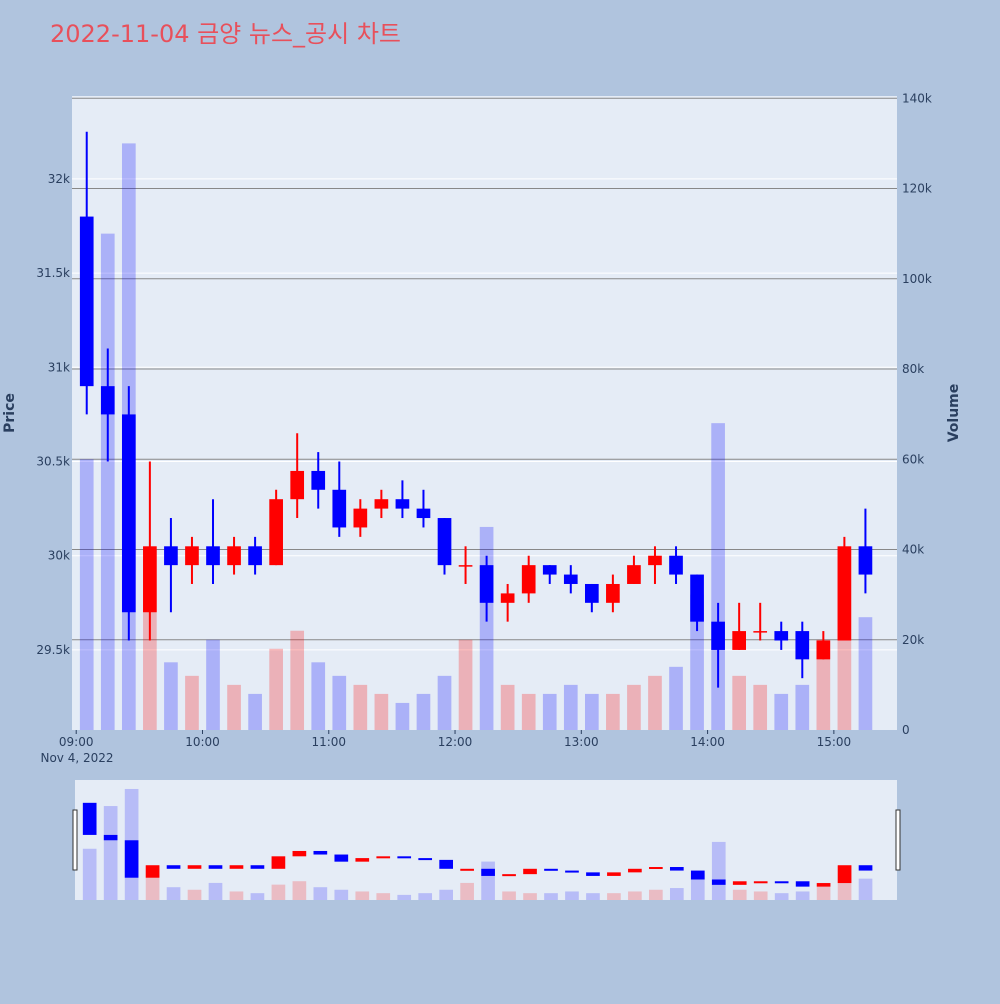 The image size is (1000, 1004). I want to click on y2-tick-label: 40k, so click(913, 550).